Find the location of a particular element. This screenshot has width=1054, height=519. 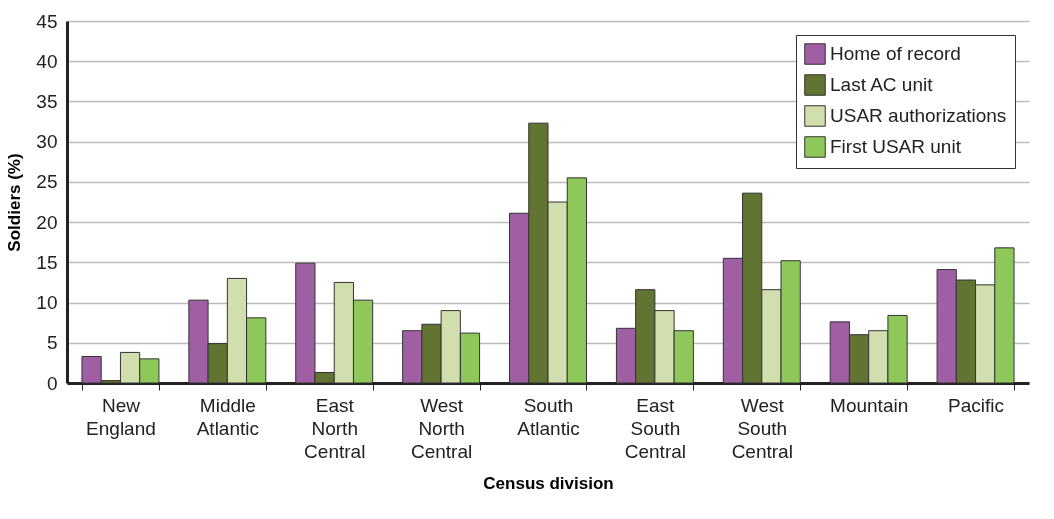

x-tick-label: Pacific is located at coordinates (976, 405).